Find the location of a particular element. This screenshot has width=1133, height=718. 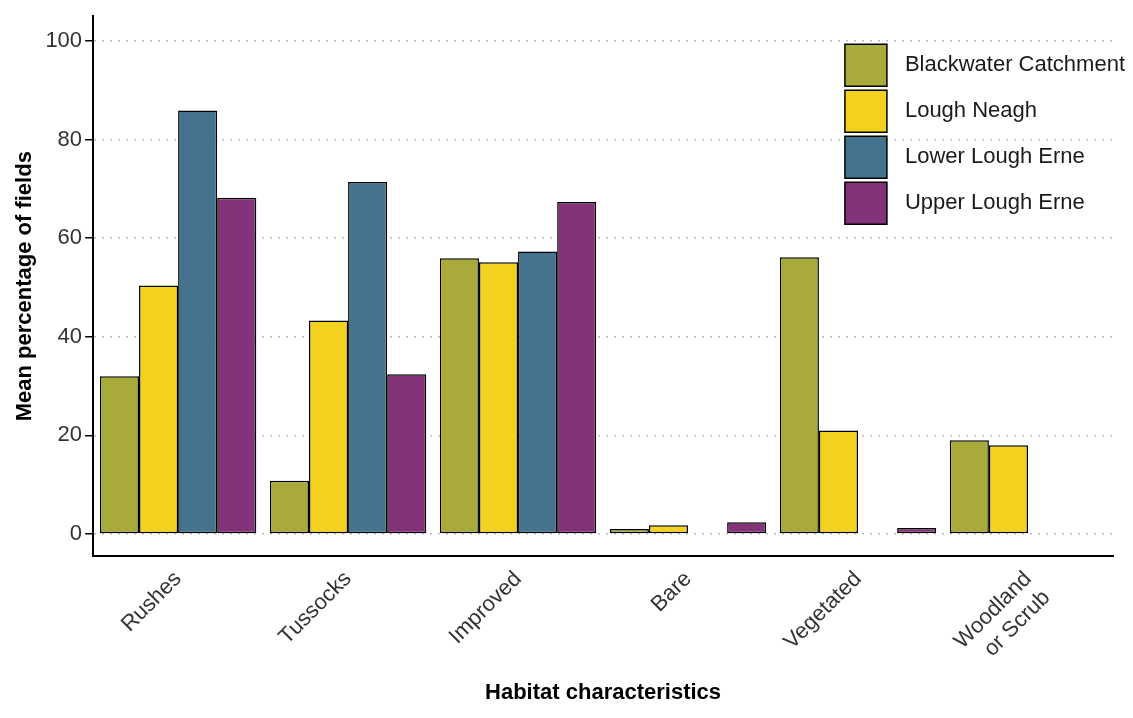

y-tick-label: 100 is located at coordinates (64, 39).